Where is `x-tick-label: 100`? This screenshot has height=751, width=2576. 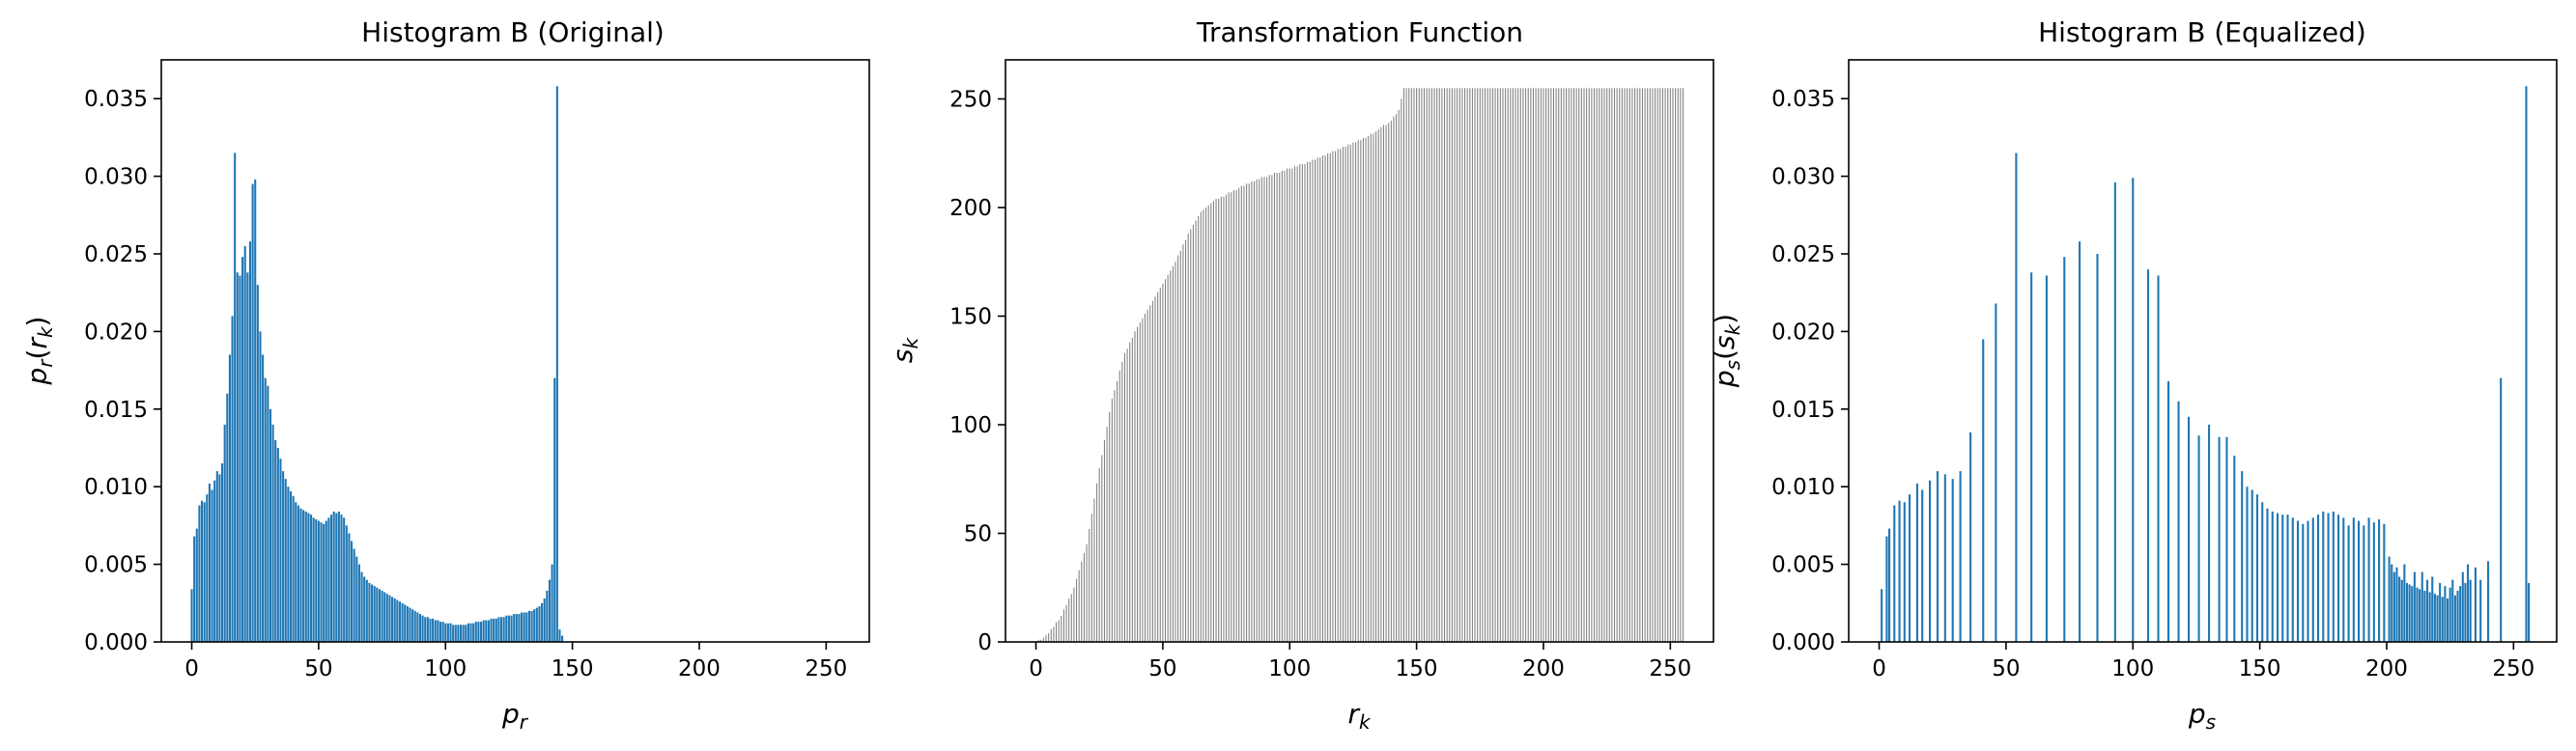
x-tick-label: 100 is located at coordinates (1289, 668).